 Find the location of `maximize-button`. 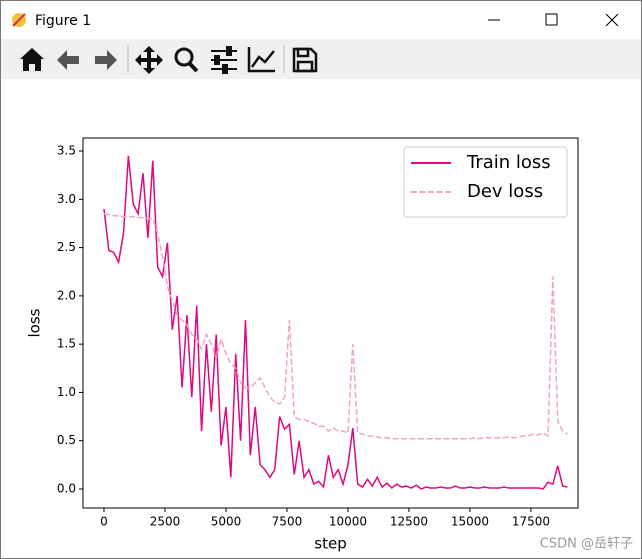

maximize-button is located at coordinates (551, 19).